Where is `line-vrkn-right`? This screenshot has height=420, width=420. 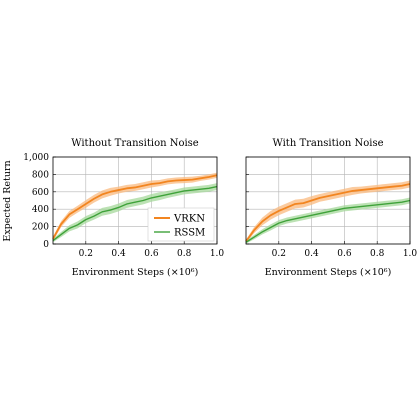
line-vrkn-right is located at coordinates (328, 212).